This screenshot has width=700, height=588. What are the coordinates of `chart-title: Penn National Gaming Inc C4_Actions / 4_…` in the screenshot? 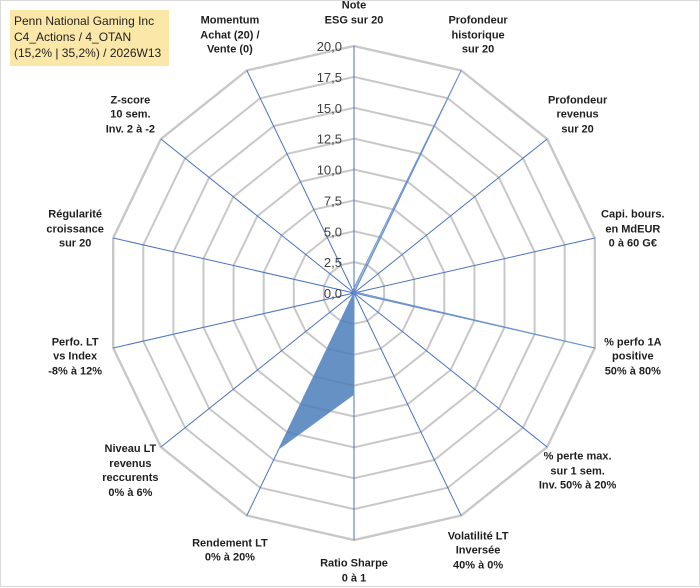 It's located at (89, 38).